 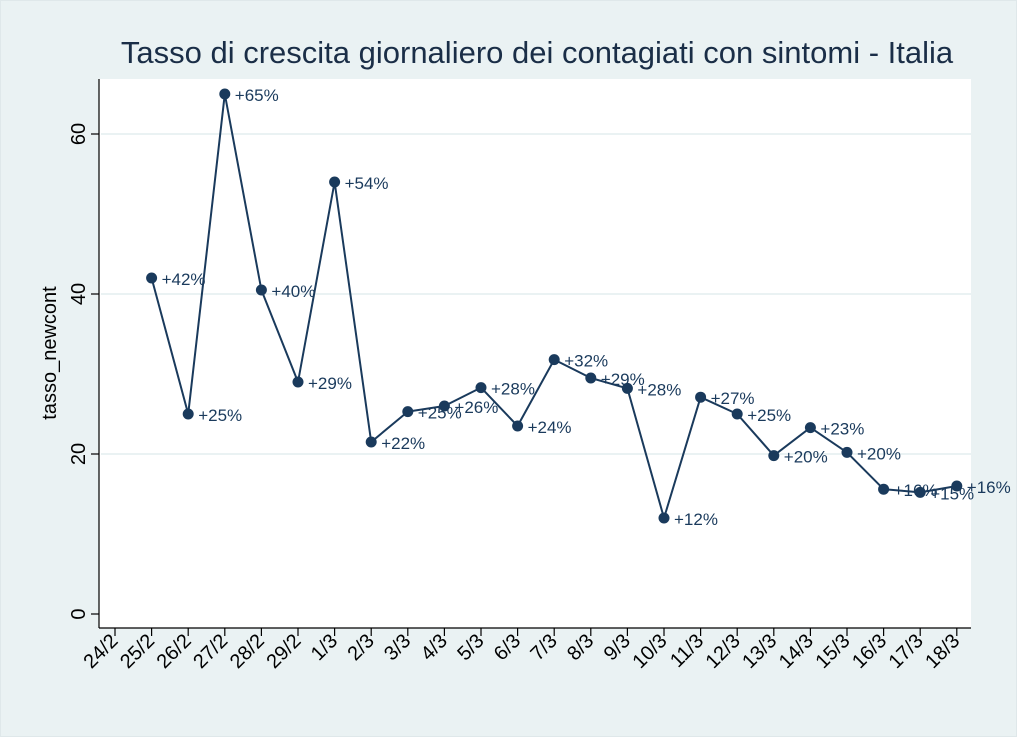 What do you see at coordinates (283, 651) in the screenshot?
I see `x-tick-label: 29/2` at bounding box center [283, 651].